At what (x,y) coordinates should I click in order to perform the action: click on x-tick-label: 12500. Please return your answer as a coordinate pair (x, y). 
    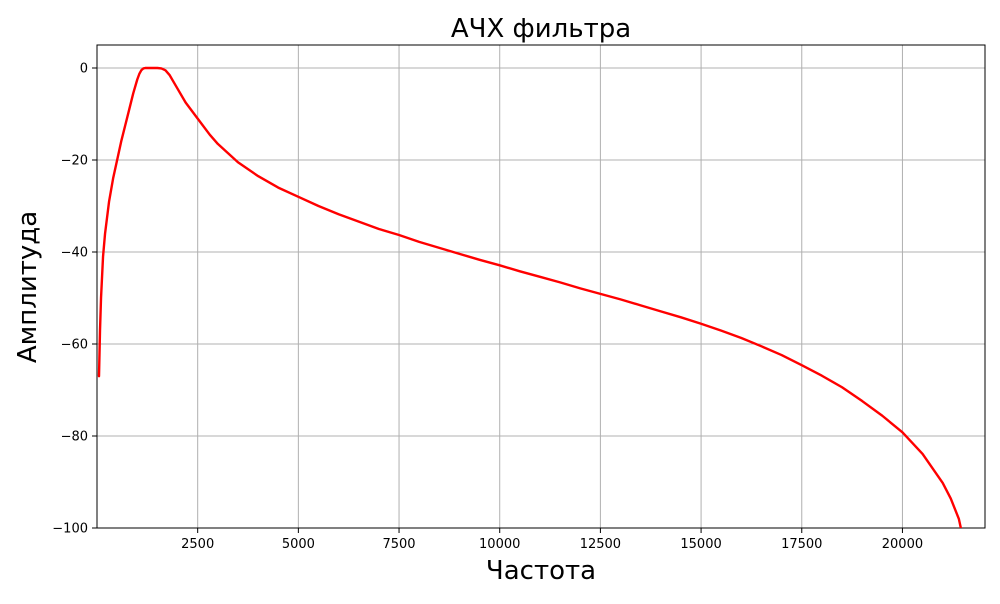
    Looking at the image, I should click on (600, 544).